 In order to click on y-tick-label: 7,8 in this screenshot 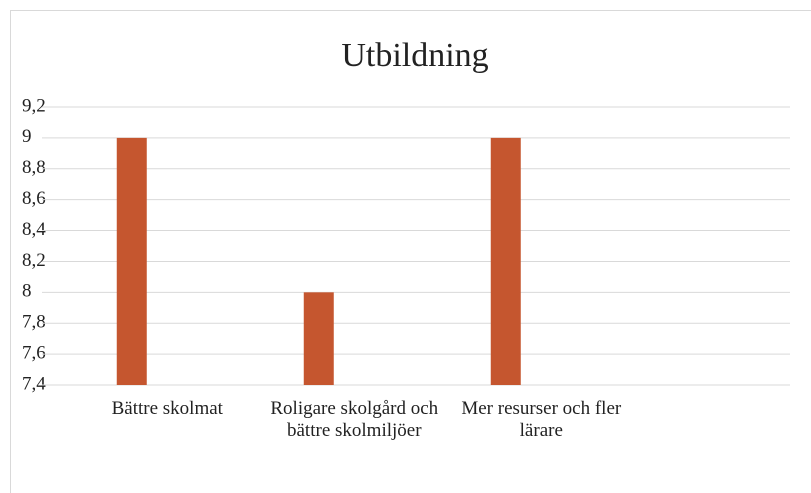, I will do `click(34, 322)`.